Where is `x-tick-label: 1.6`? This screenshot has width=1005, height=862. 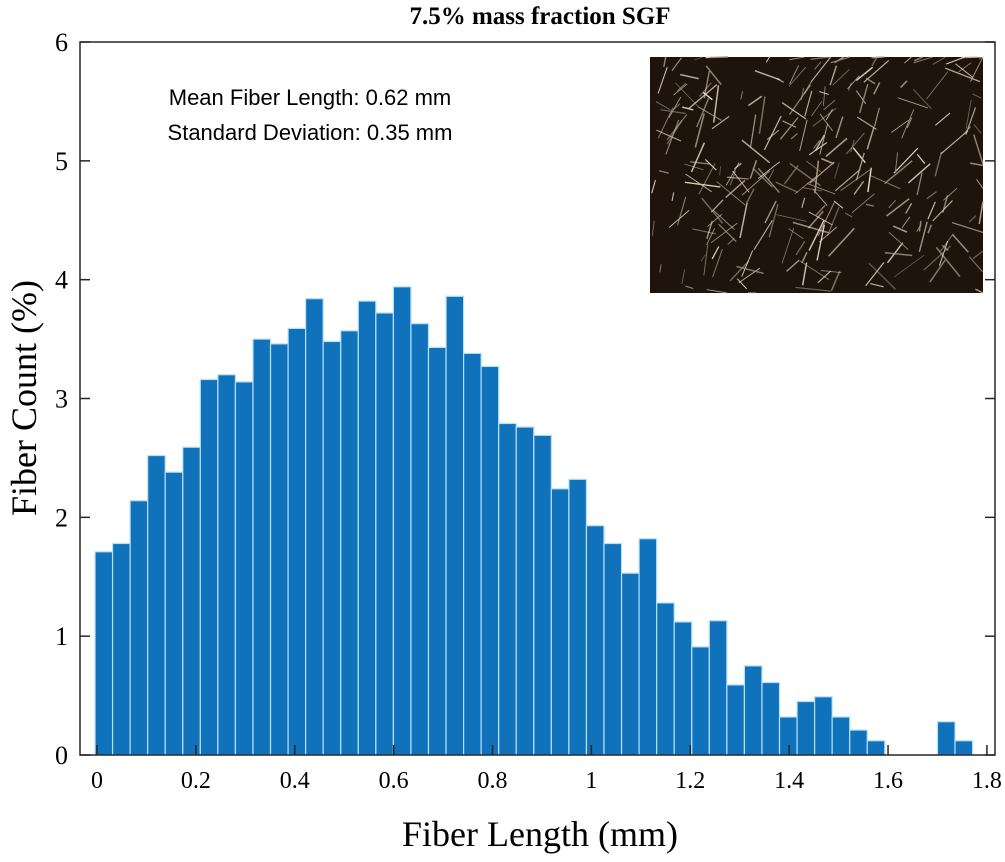
x-tick-label: 1.6 is located at coordinates (888, 781).